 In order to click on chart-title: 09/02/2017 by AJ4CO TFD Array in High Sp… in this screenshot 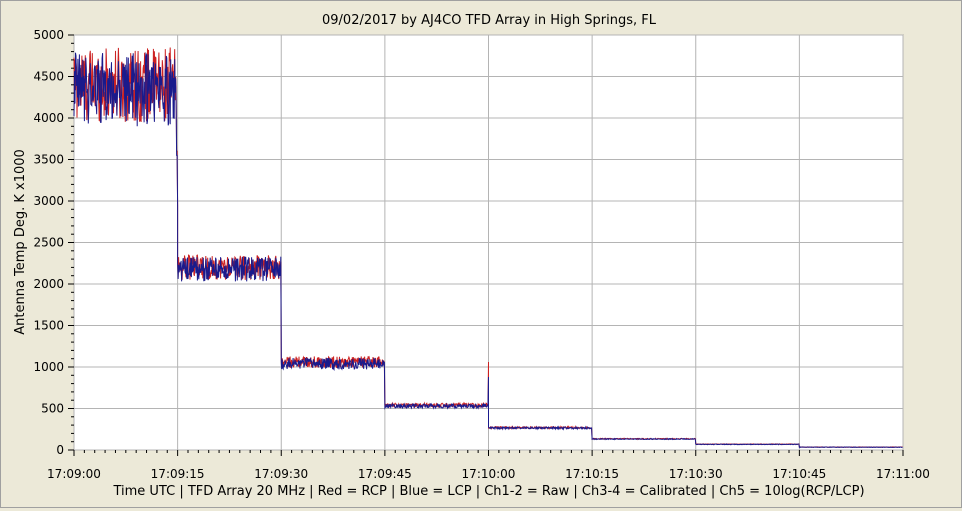, I will do `click(489, 20)`.